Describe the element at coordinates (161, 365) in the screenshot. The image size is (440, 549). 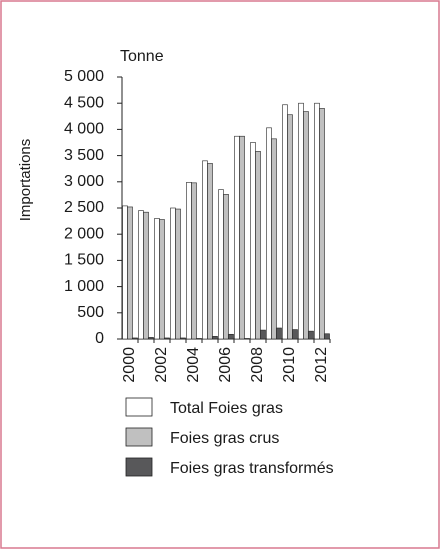
I see `x-tick-label: 2002` at that location.